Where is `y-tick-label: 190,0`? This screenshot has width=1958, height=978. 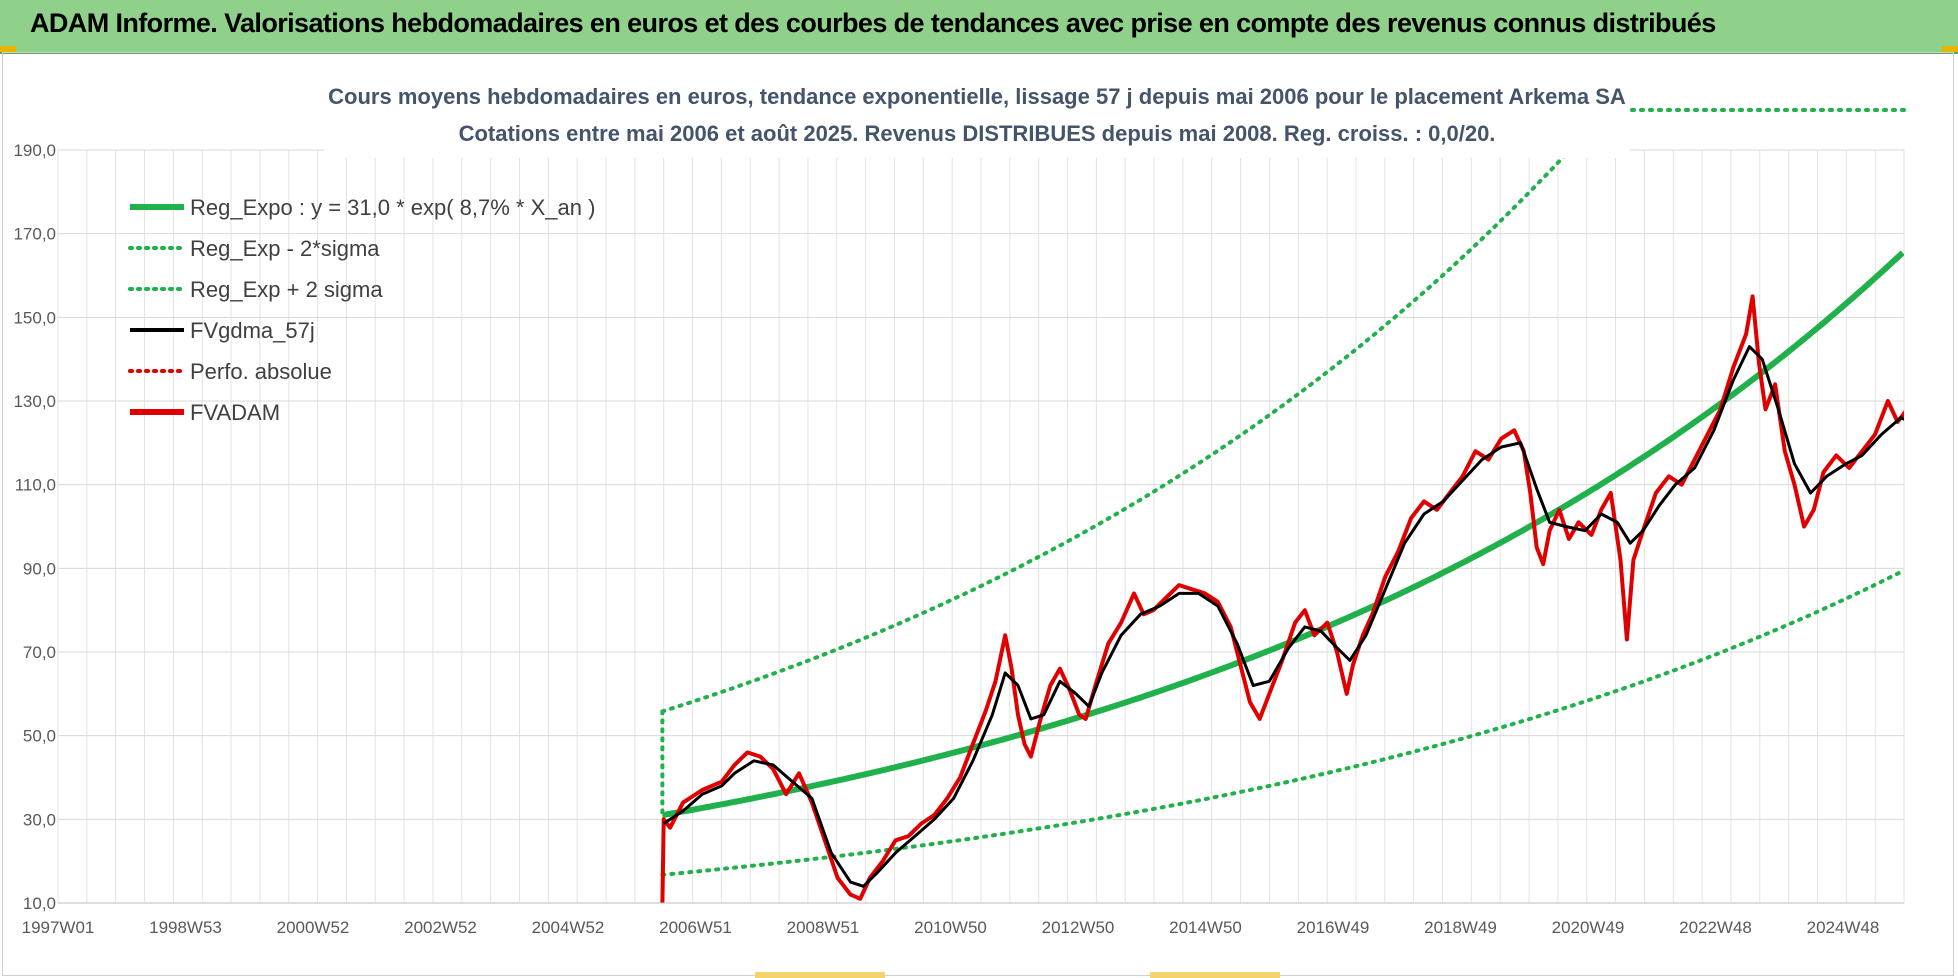
y-tick-label: 190,0 is located at coordinates (34, 150).